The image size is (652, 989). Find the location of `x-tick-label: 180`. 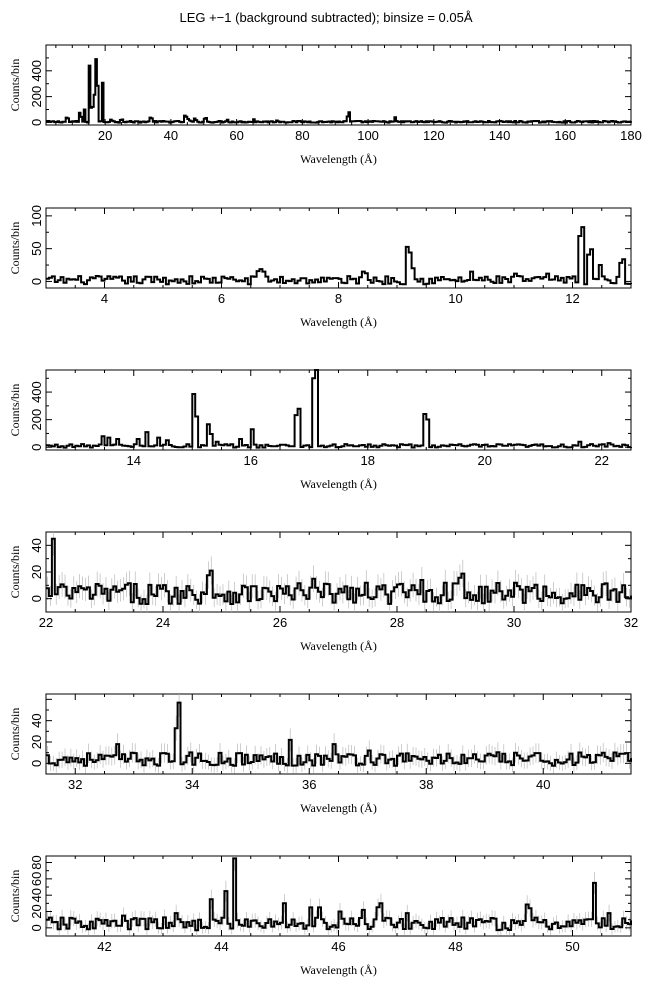

x-tick-label: 180 is located at coordinates (631, 135).